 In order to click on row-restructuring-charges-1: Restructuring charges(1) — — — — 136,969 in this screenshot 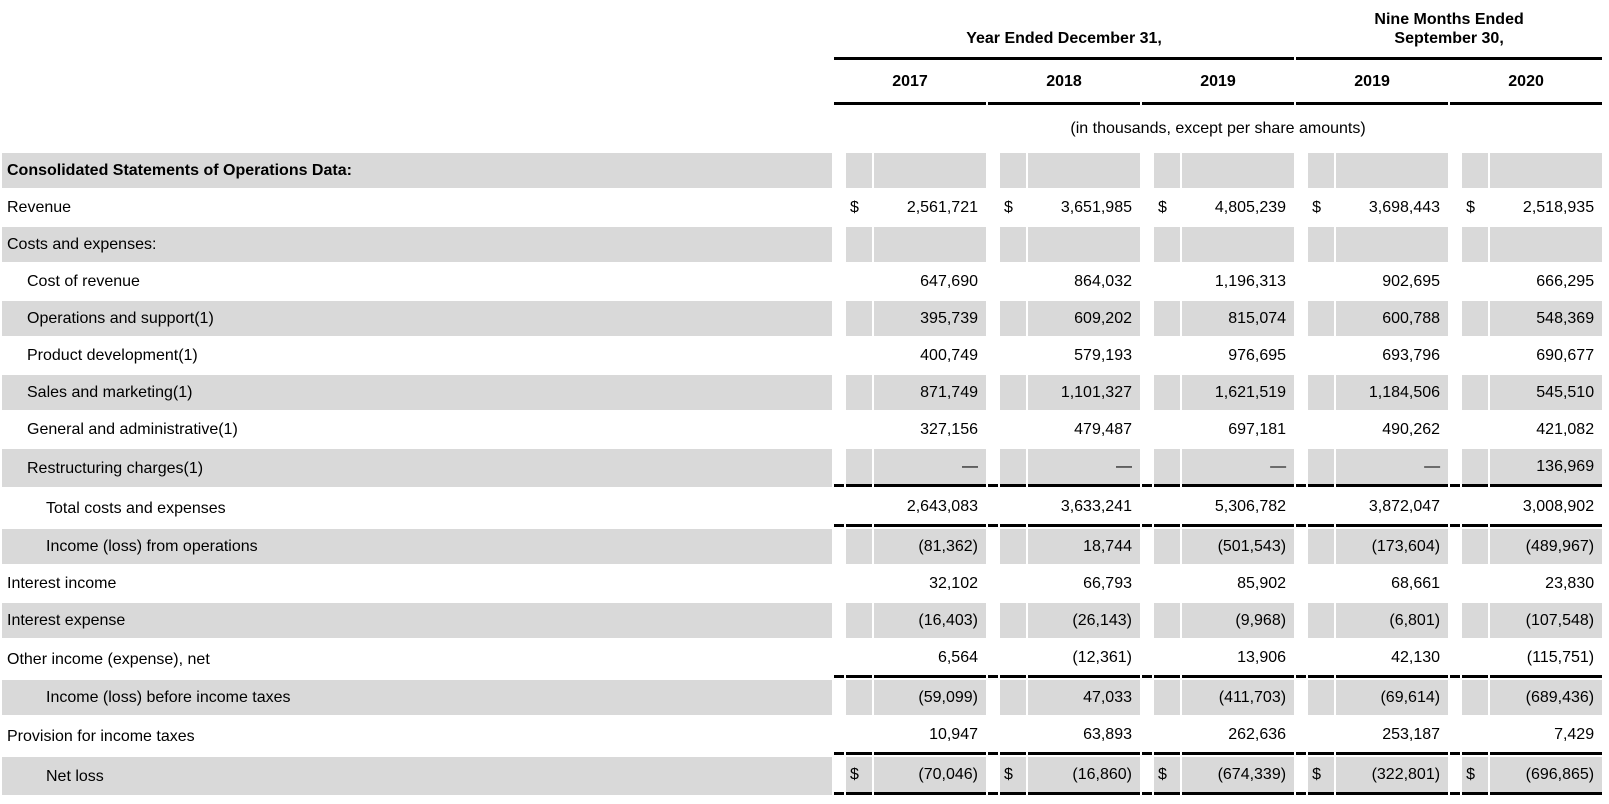, I will do `click(802, 468)`.